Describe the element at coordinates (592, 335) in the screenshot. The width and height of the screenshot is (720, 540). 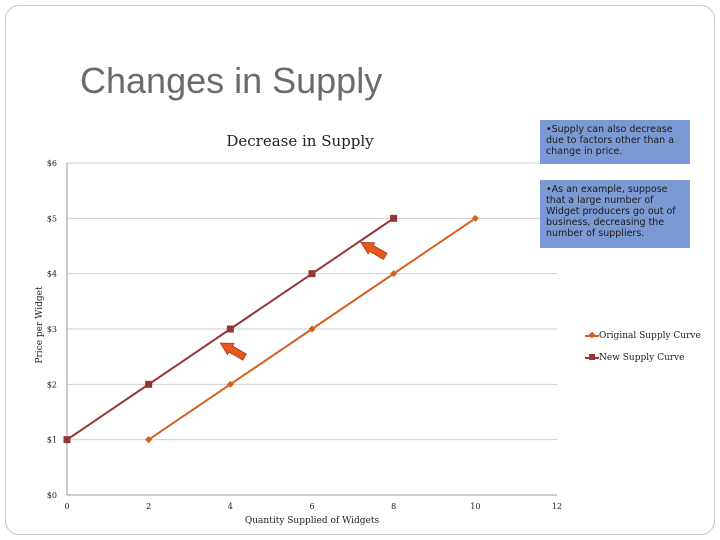
I see `legend-swatch-original` at that location.